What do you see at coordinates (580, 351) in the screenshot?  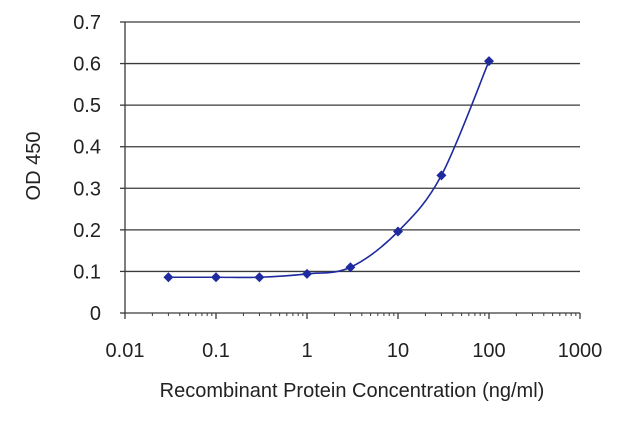 I see `x-tick-label: 1000` at bounding box center [580, 351].